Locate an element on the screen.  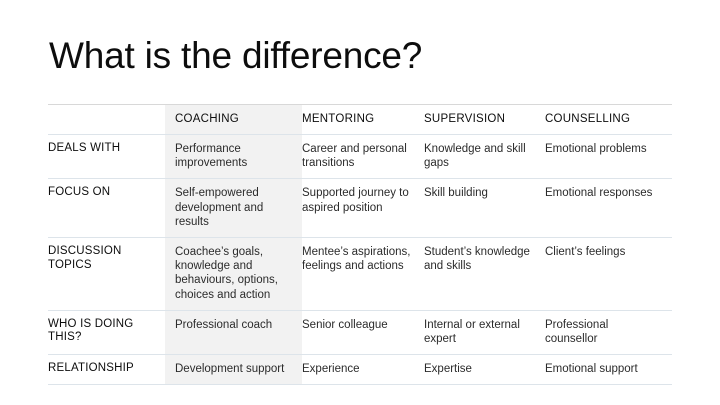
cell-who-is-doing-this-coaching: Professional coach is located at coordinates (233, 332).